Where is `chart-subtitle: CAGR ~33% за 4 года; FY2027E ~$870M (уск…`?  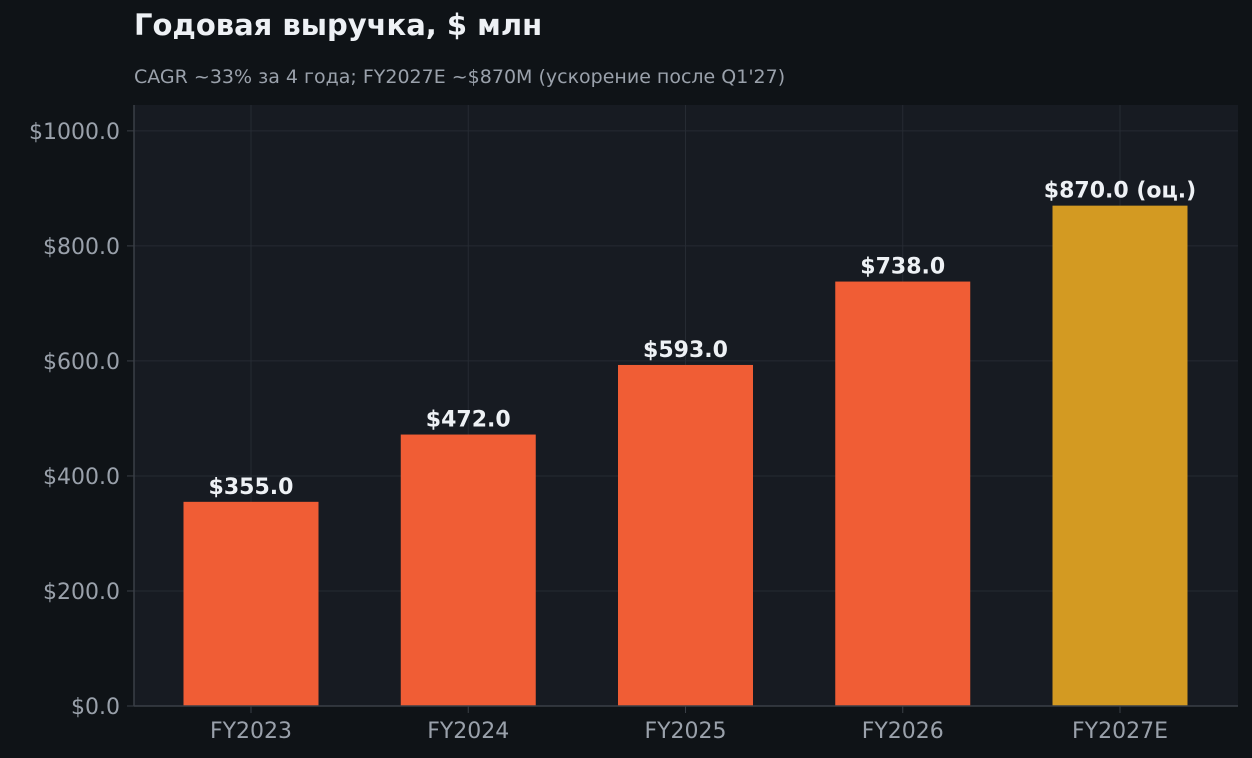 chart-subtitle: CAGR ~33% за 4 года; FY2027E ~$870M (уск… is located at coordinates (460, 77).